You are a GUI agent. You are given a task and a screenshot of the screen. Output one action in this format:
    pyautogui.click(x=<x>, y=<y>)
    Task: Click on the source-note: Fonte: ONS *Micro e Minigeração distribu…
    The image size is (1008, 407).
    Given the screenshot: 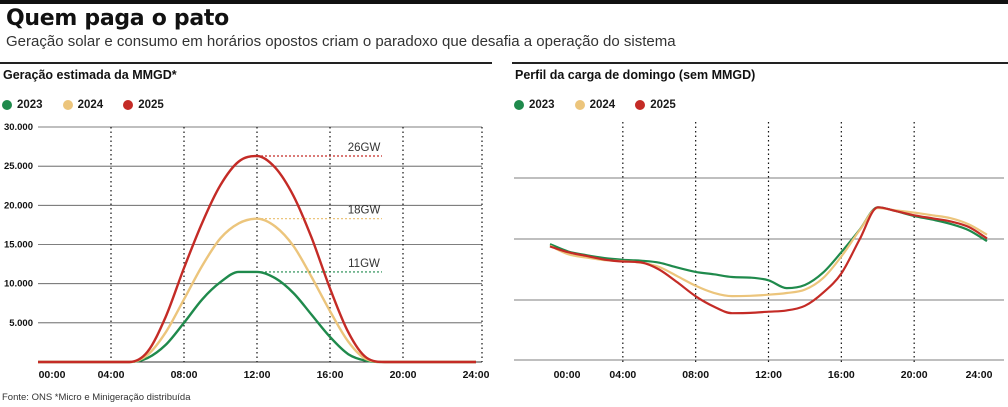 What is the action you would take?
    pyautogui.click(x=96, y=397)
    